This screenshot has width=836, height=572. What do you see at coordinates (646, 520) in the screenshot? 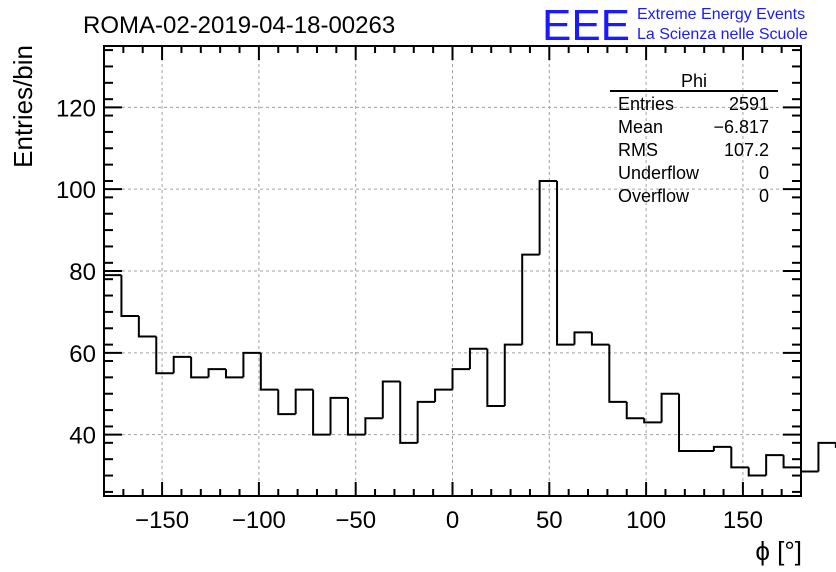
I see `x-tick-label: 100` at bounding box center [646, 520].